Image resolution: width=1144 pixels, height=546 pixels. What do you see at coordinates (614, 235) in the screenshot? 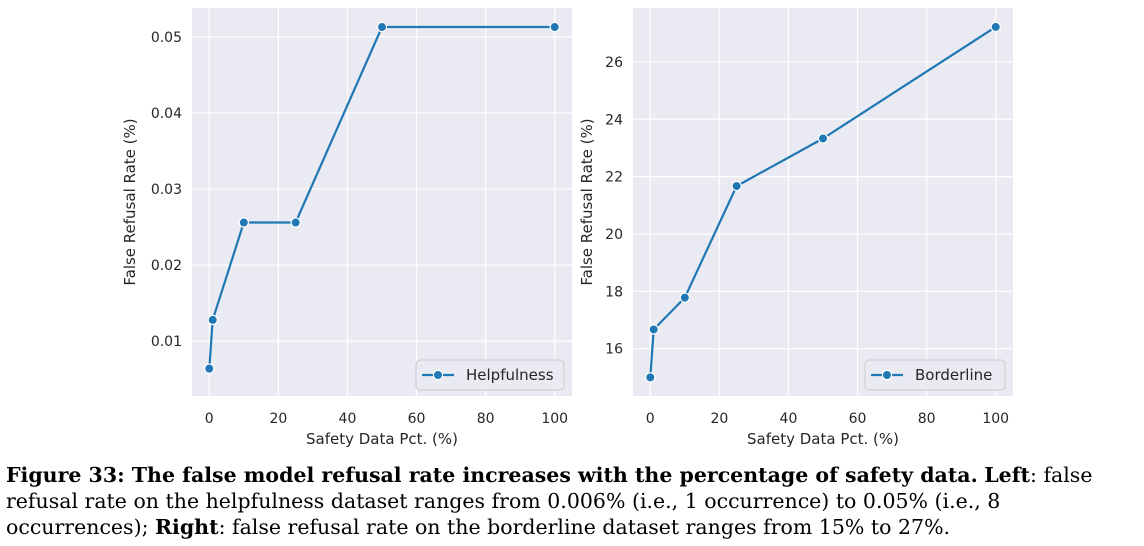
I see `y-tick-label: 20` at bounding box center [614, 235].